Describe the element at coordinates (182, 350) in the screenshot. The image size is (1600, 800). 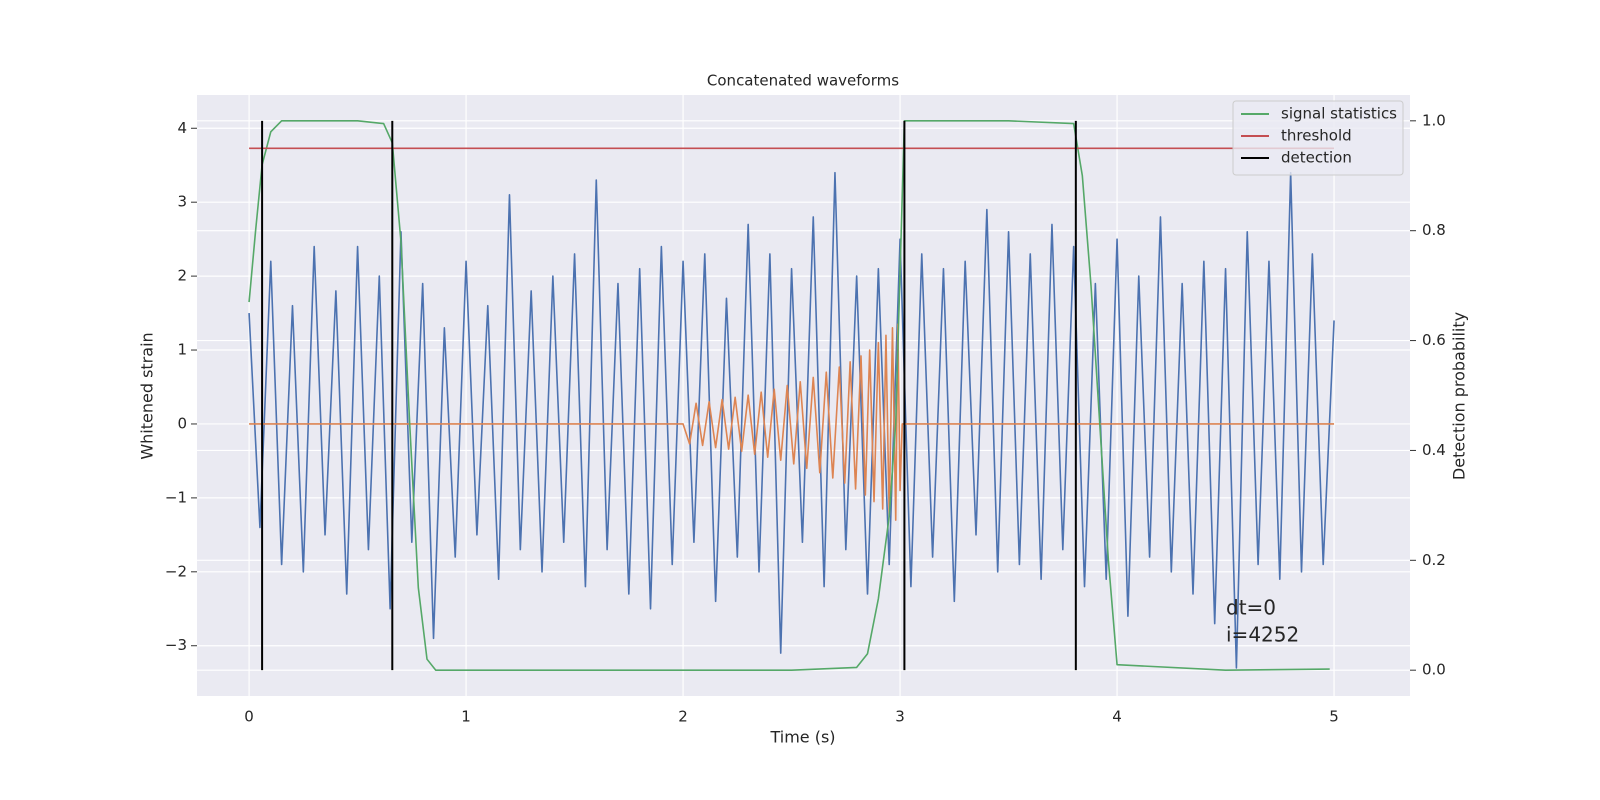
I see `y-tick-label: 1` at that location.